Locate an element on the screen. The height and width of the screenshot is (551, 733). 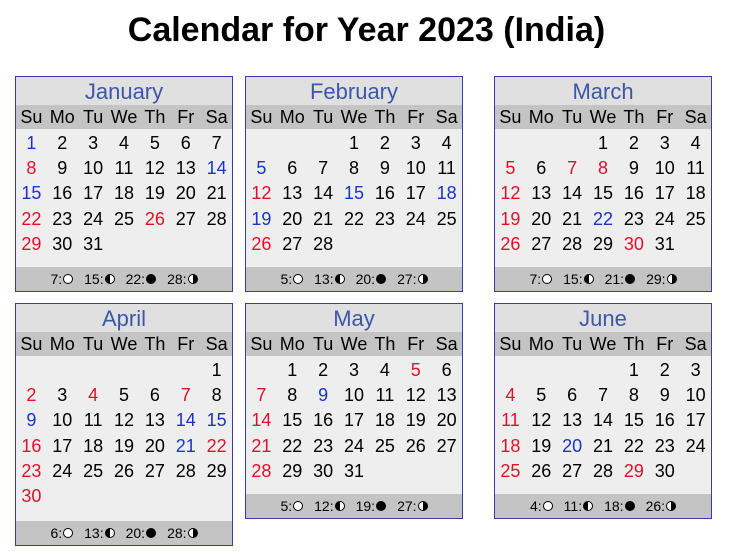
moon-phases: 6: 13: 20: 28: is located at coordinates (124, 533).